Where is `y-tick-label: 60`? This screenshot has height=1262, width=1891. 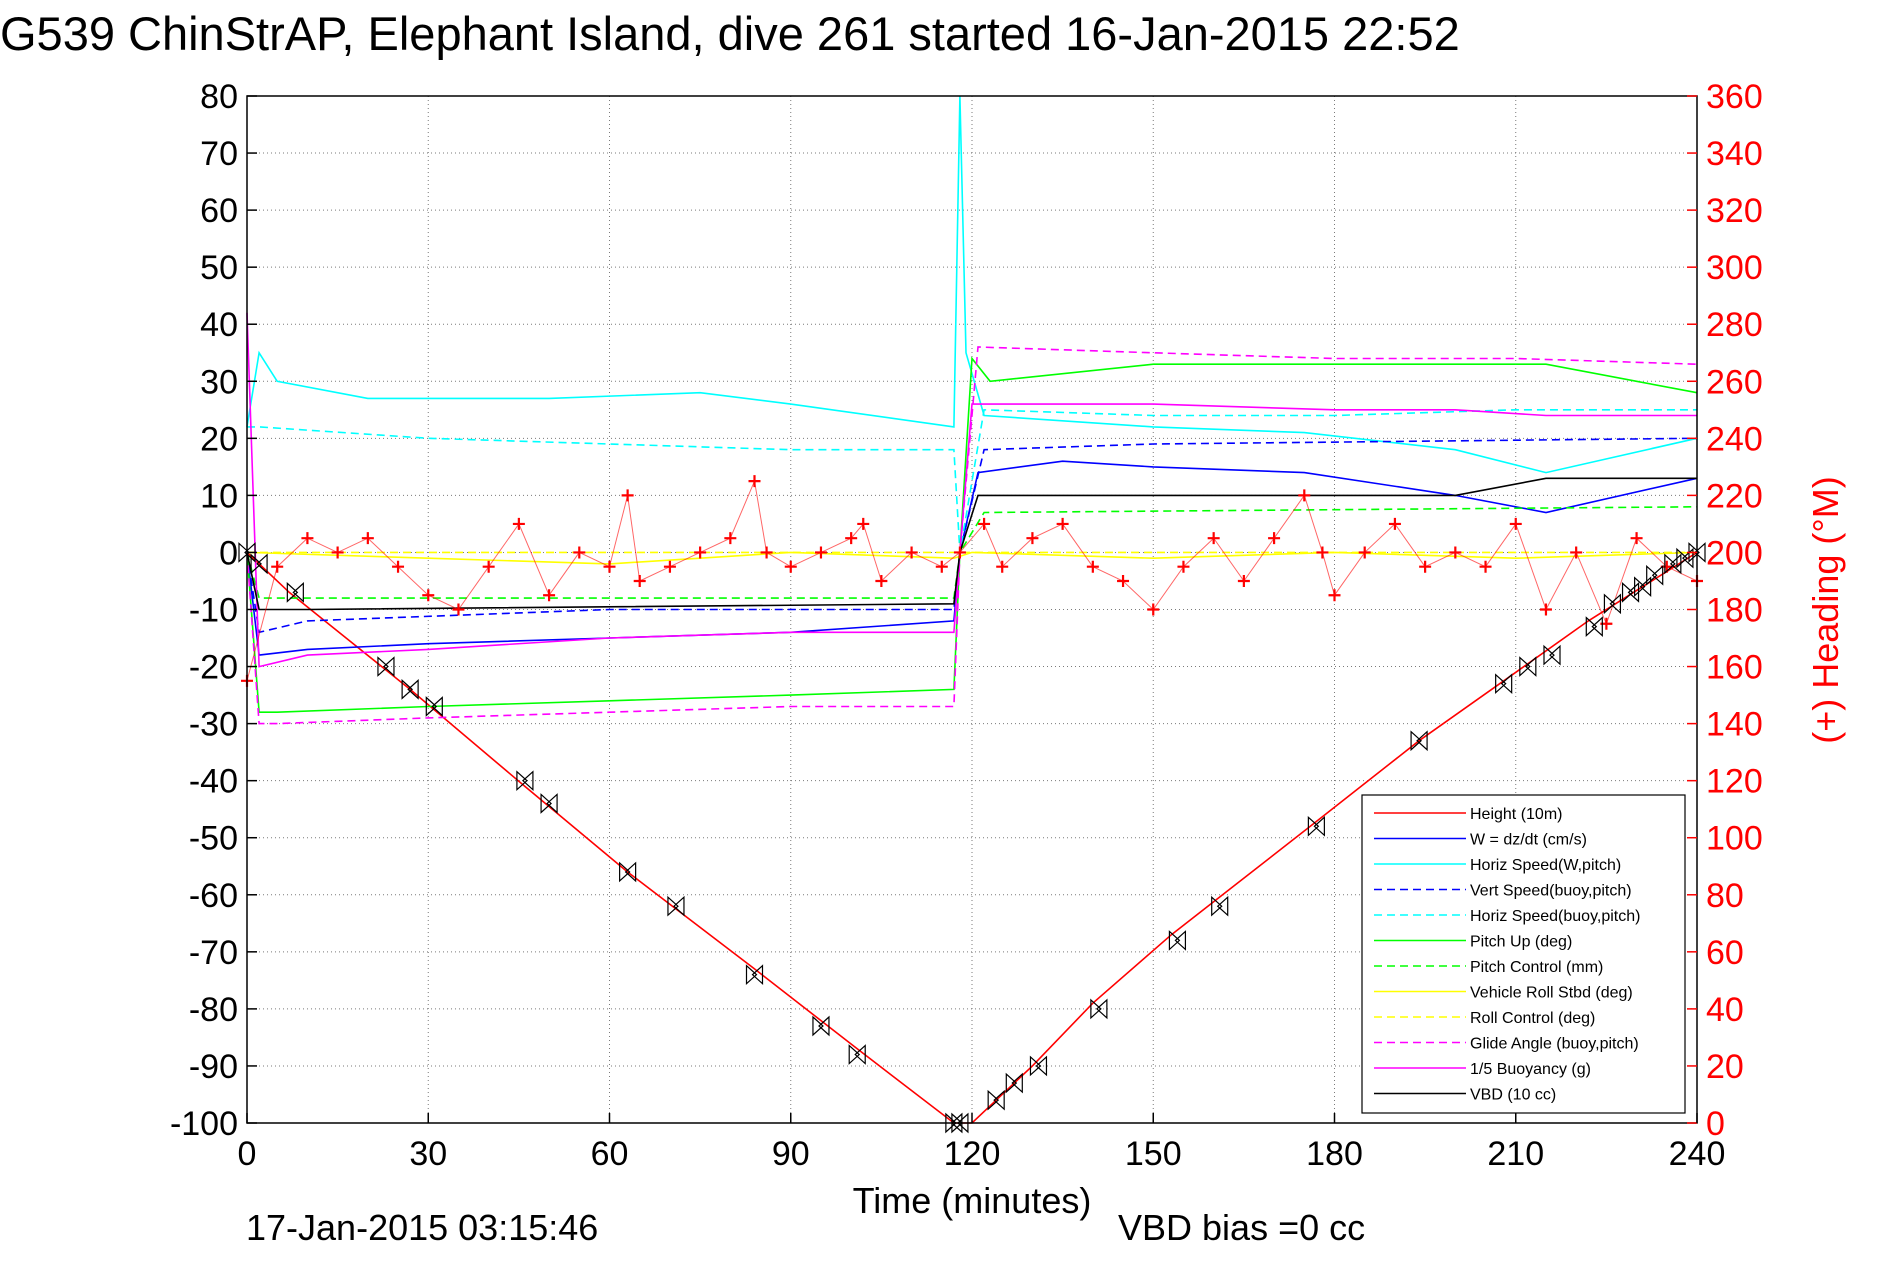 y-tick-label: 60 is located at coordinates (219, 211).